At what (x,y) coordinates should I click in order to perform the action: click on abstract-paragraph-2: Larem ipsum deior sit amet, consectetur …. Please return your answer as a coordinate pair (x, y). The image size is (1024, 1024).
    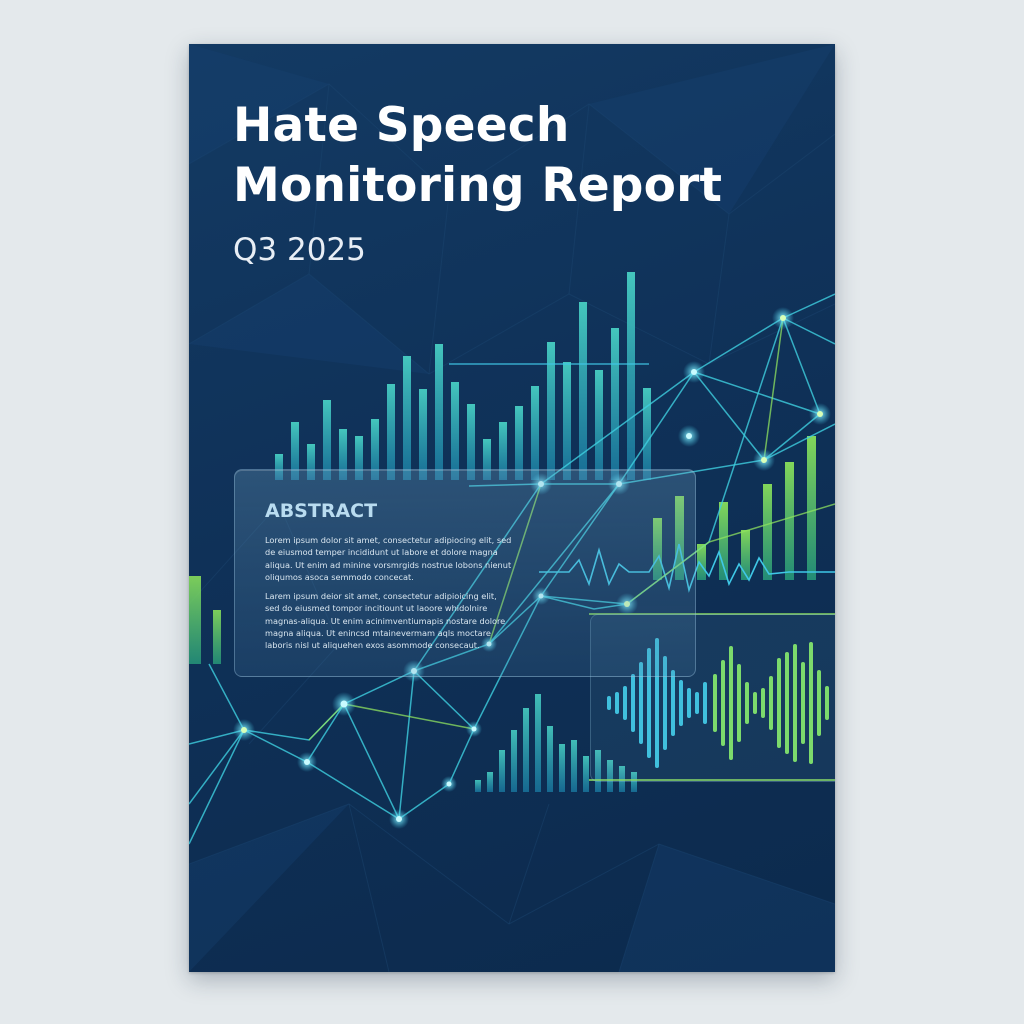
    Looking at the image, I should click on (385, 621).